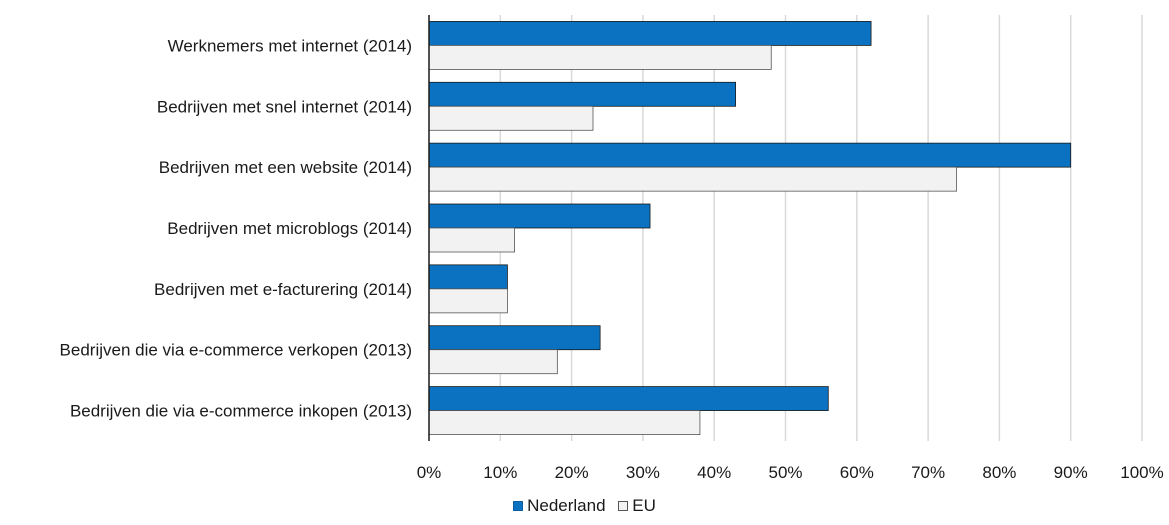  What do you see at coordinates (999, 472) in the screenshot?
I see `x-tick-label: 80%` at bounding box center [999, 472].